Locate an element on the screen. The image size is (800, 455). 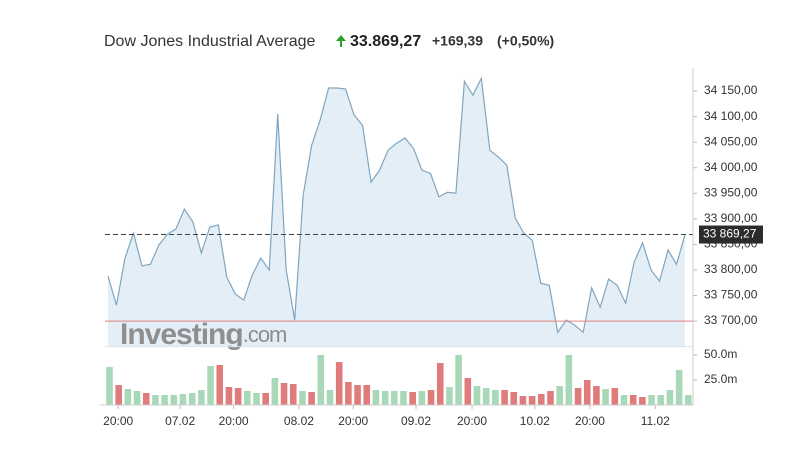
y-tick-label: 33 800,00 is located at coordinates (731, 269).